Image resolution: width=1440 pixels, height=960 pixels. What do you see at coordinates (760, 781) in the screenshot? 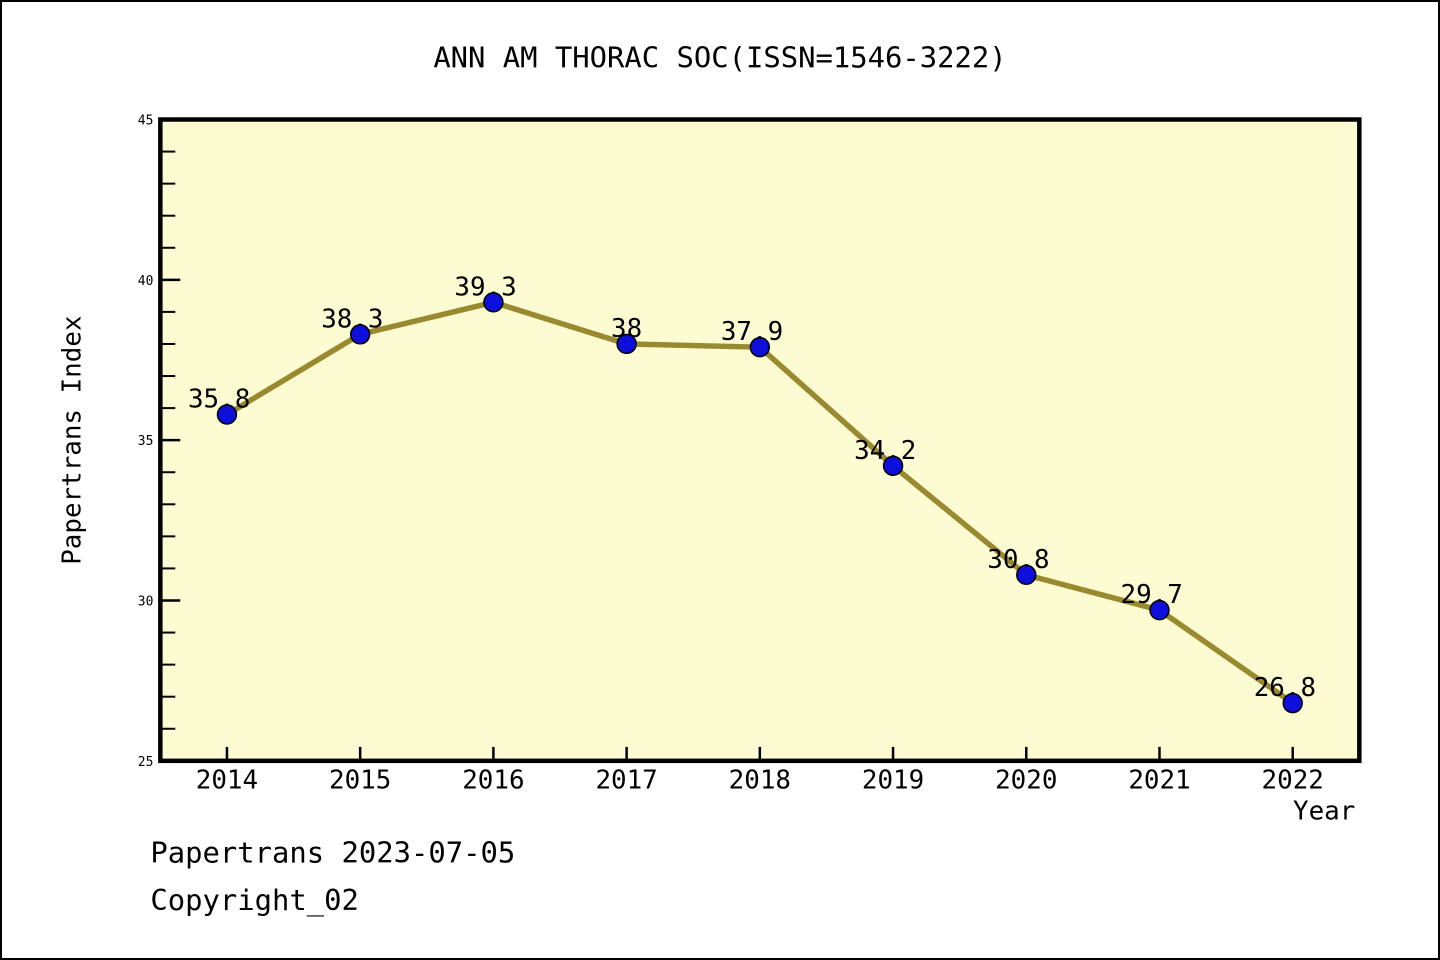
I see `x-tick-label: 2018` at bounding box center [760, 781].